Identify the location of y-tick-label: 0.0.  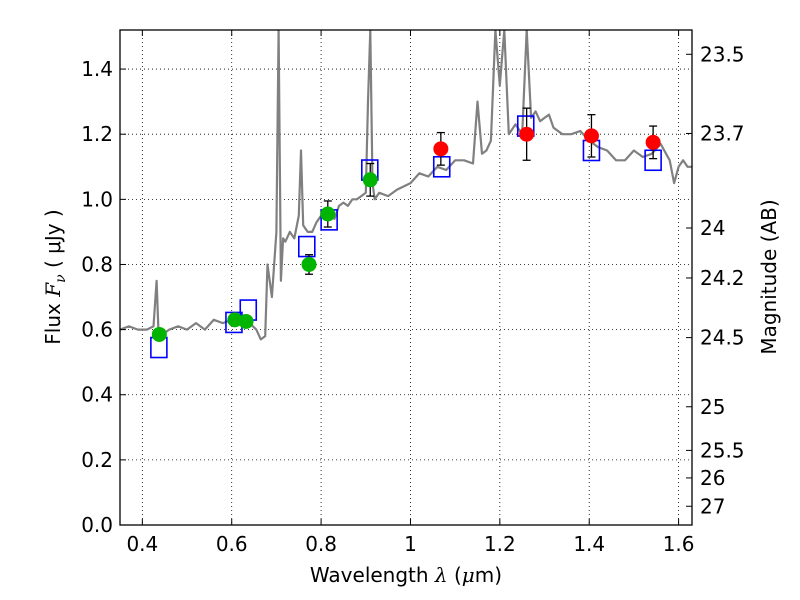
(97, 525).